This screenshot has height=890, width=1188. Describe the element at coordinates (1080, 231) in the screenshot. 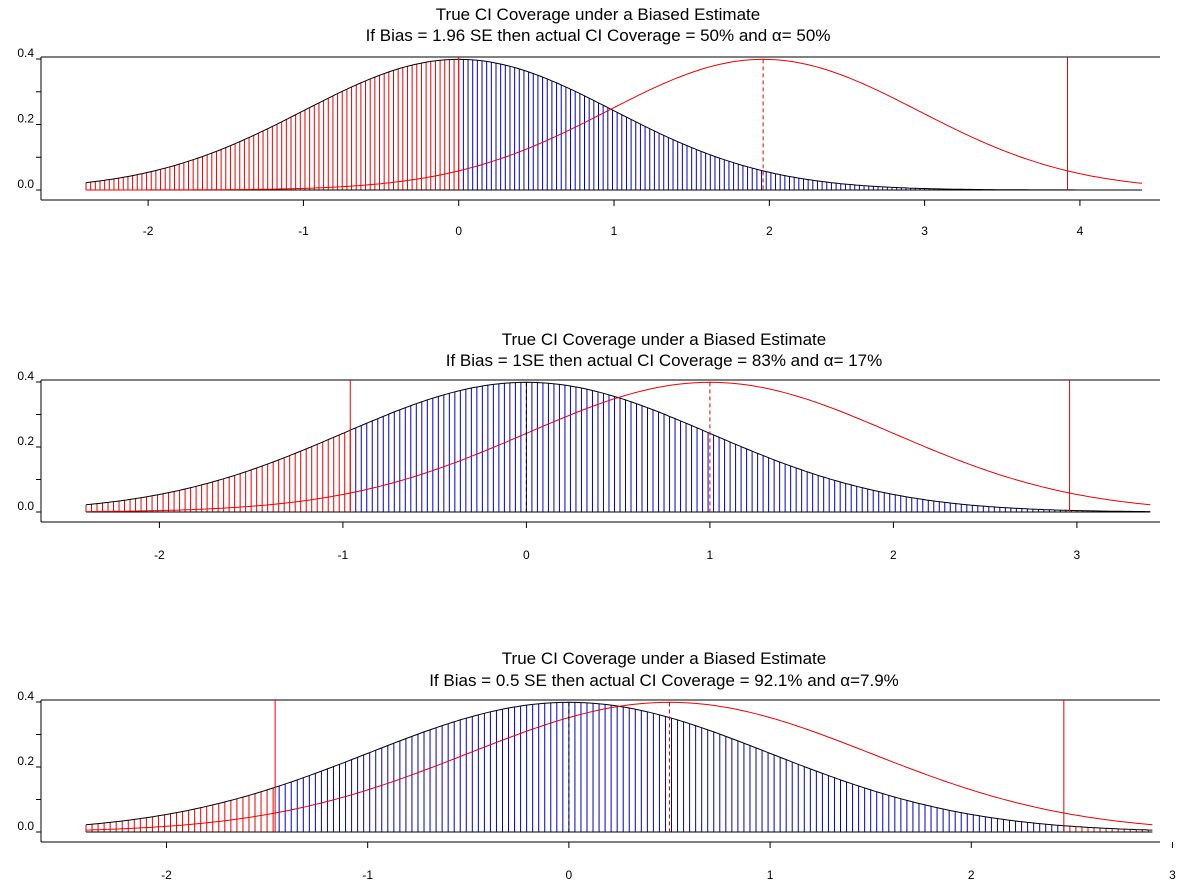

I see `x-tick-label: 4` at that location.